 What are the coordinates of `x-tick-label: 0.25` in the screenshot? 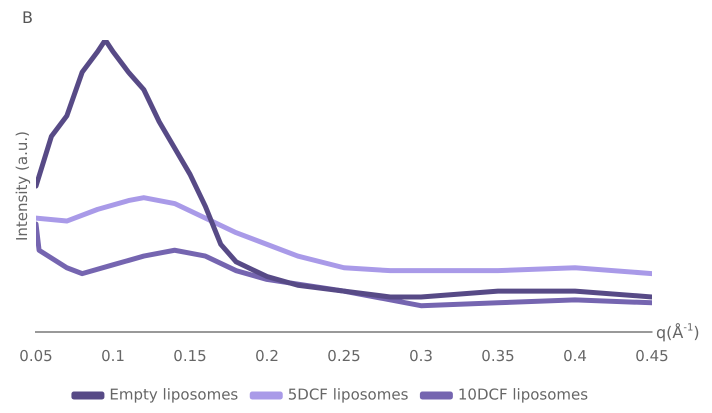 It's located at (344, 355).